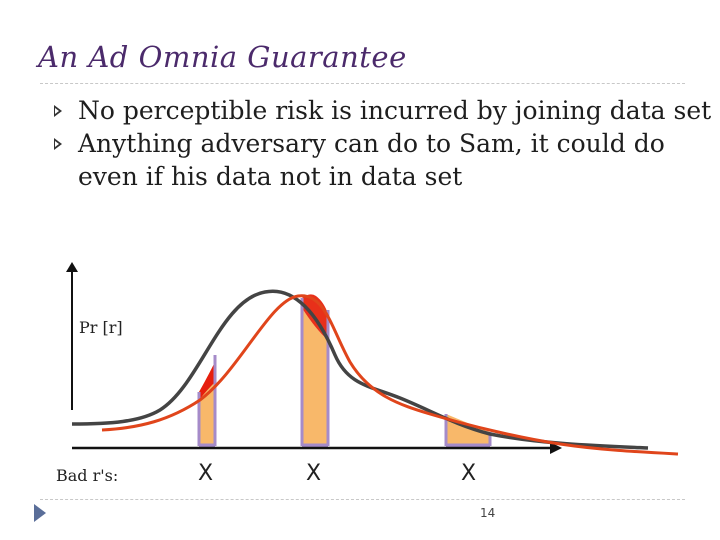  I want to click on footer-divider, so click(362, 499).